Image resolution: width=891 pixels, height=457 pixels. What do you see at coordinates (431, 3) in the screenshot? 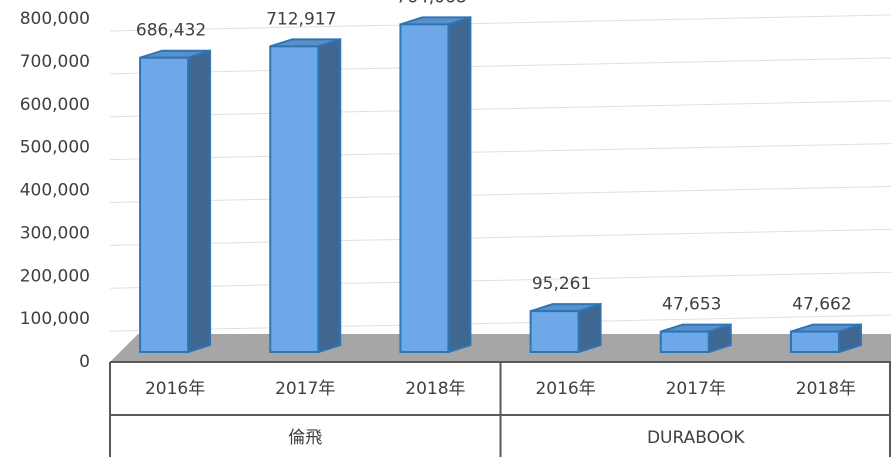
I see `data-label: 764,068` at bounding box center [431, 3].